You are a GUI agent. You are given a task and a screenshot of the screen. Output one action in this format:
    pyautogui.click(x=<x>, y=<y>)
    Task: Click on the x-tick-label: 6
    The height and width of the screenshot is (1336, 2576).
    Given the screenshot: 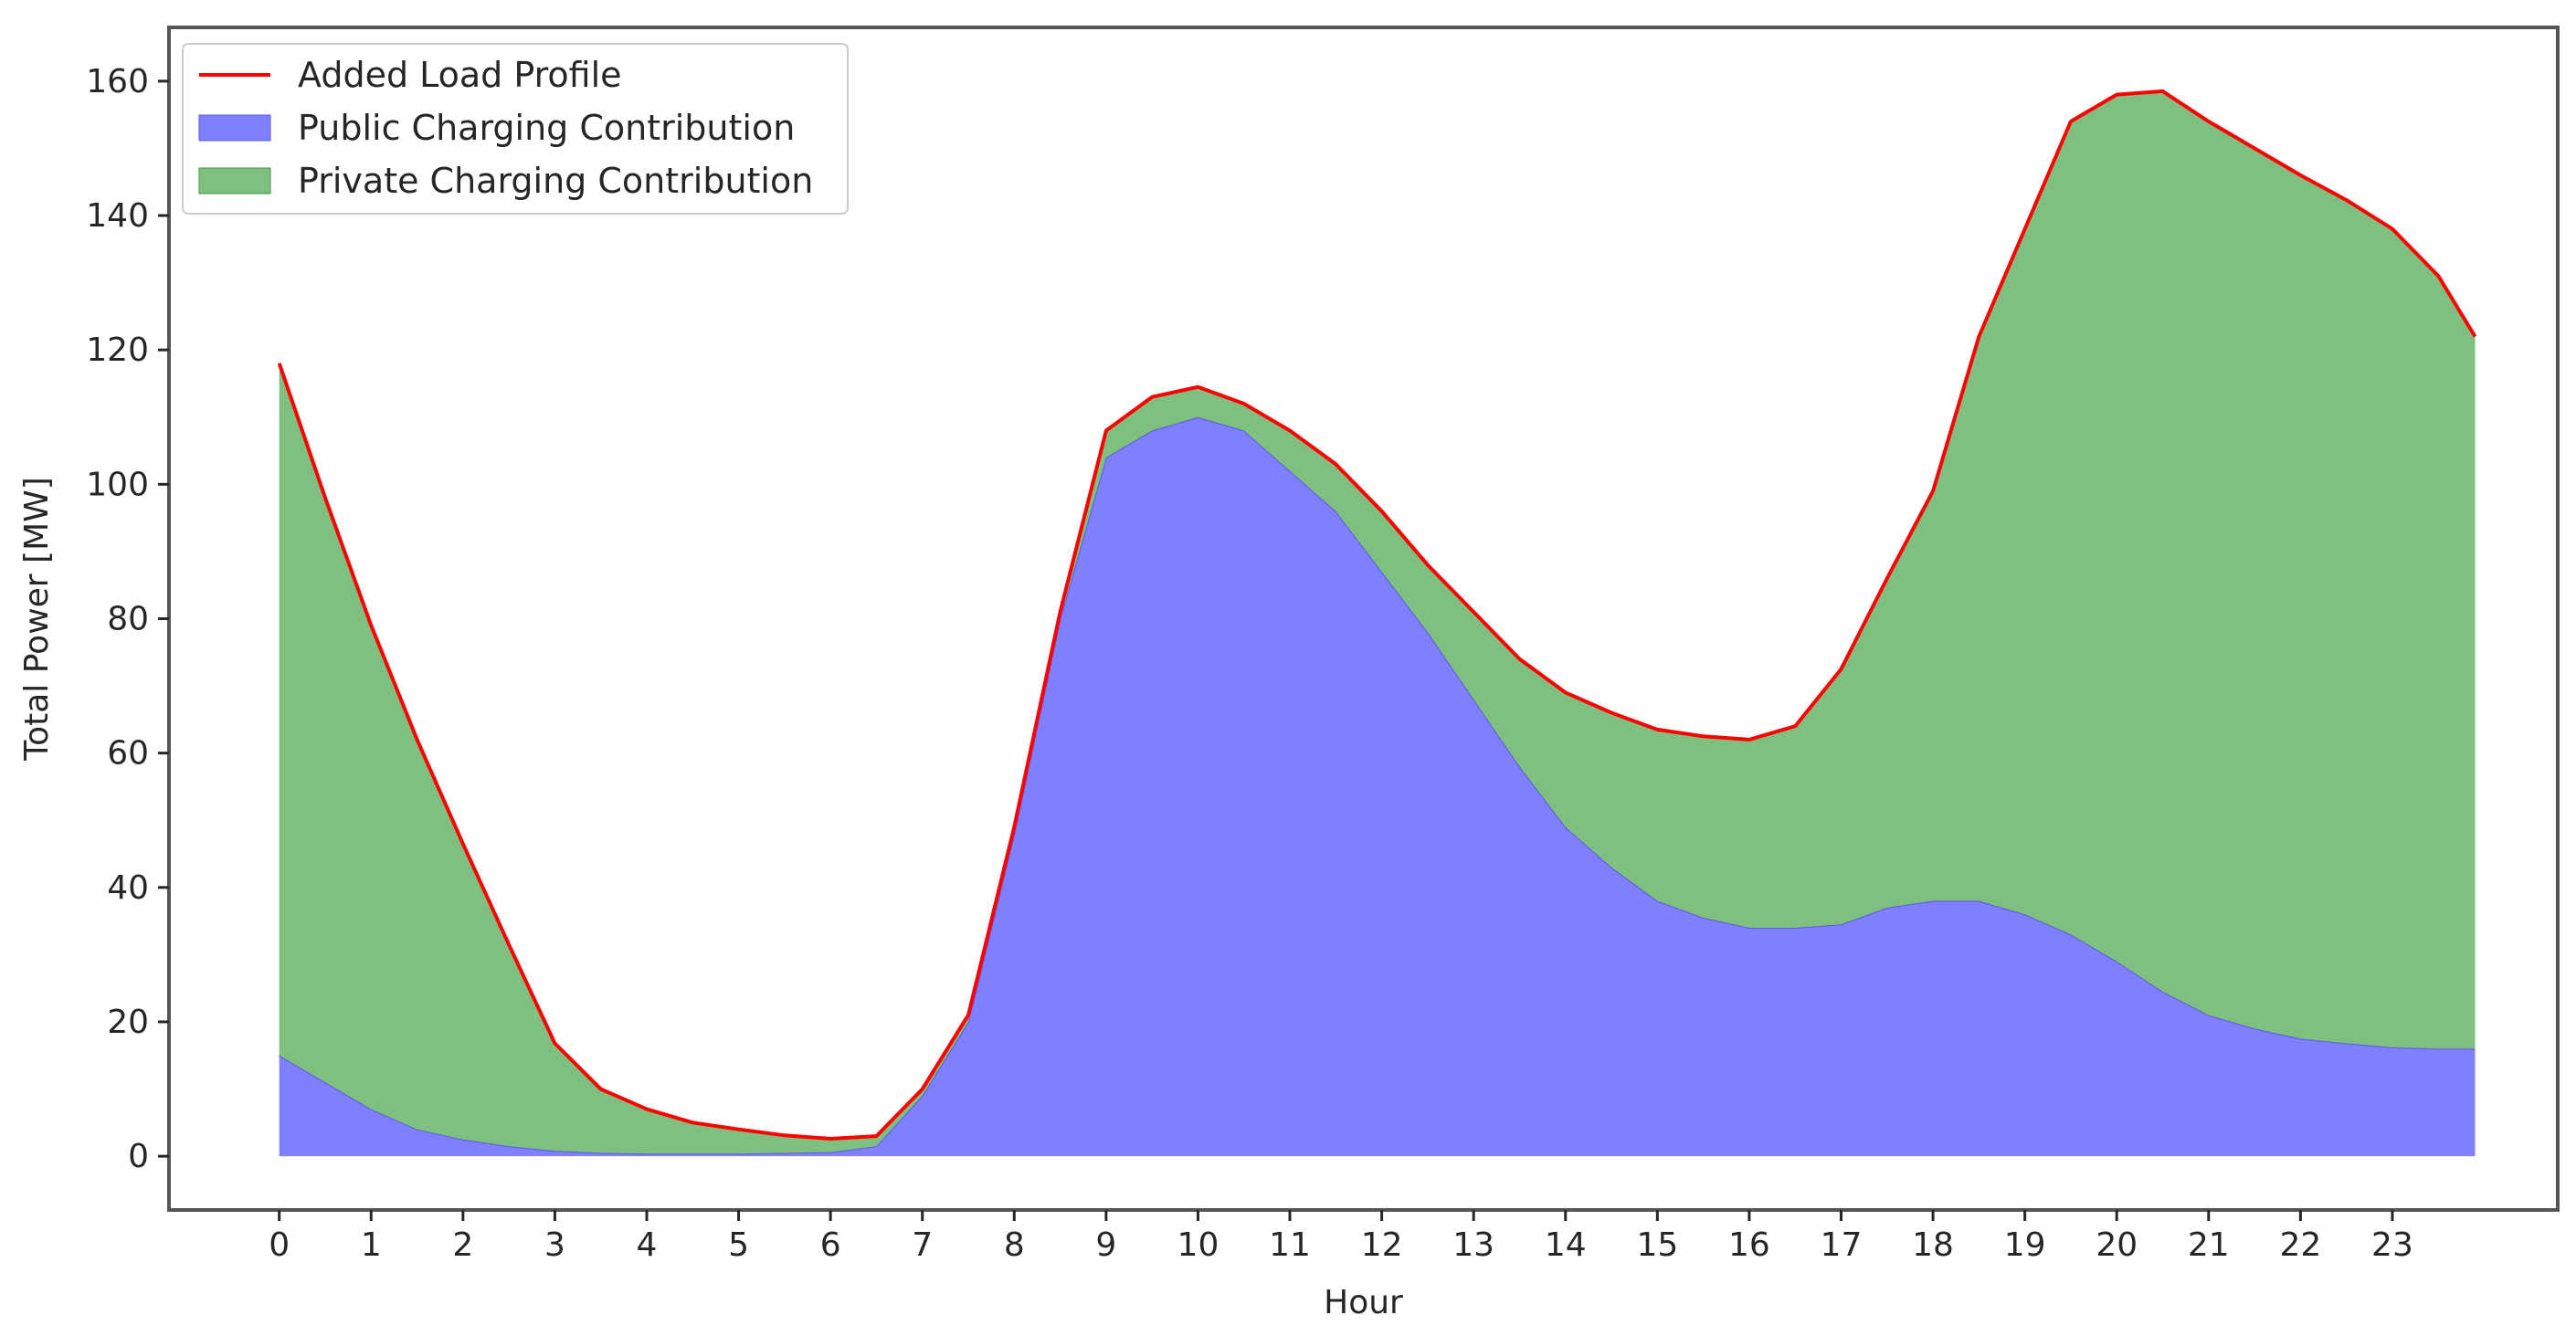 What is the action you would take?
    pyautogui.click(x=830, y=1245)
    